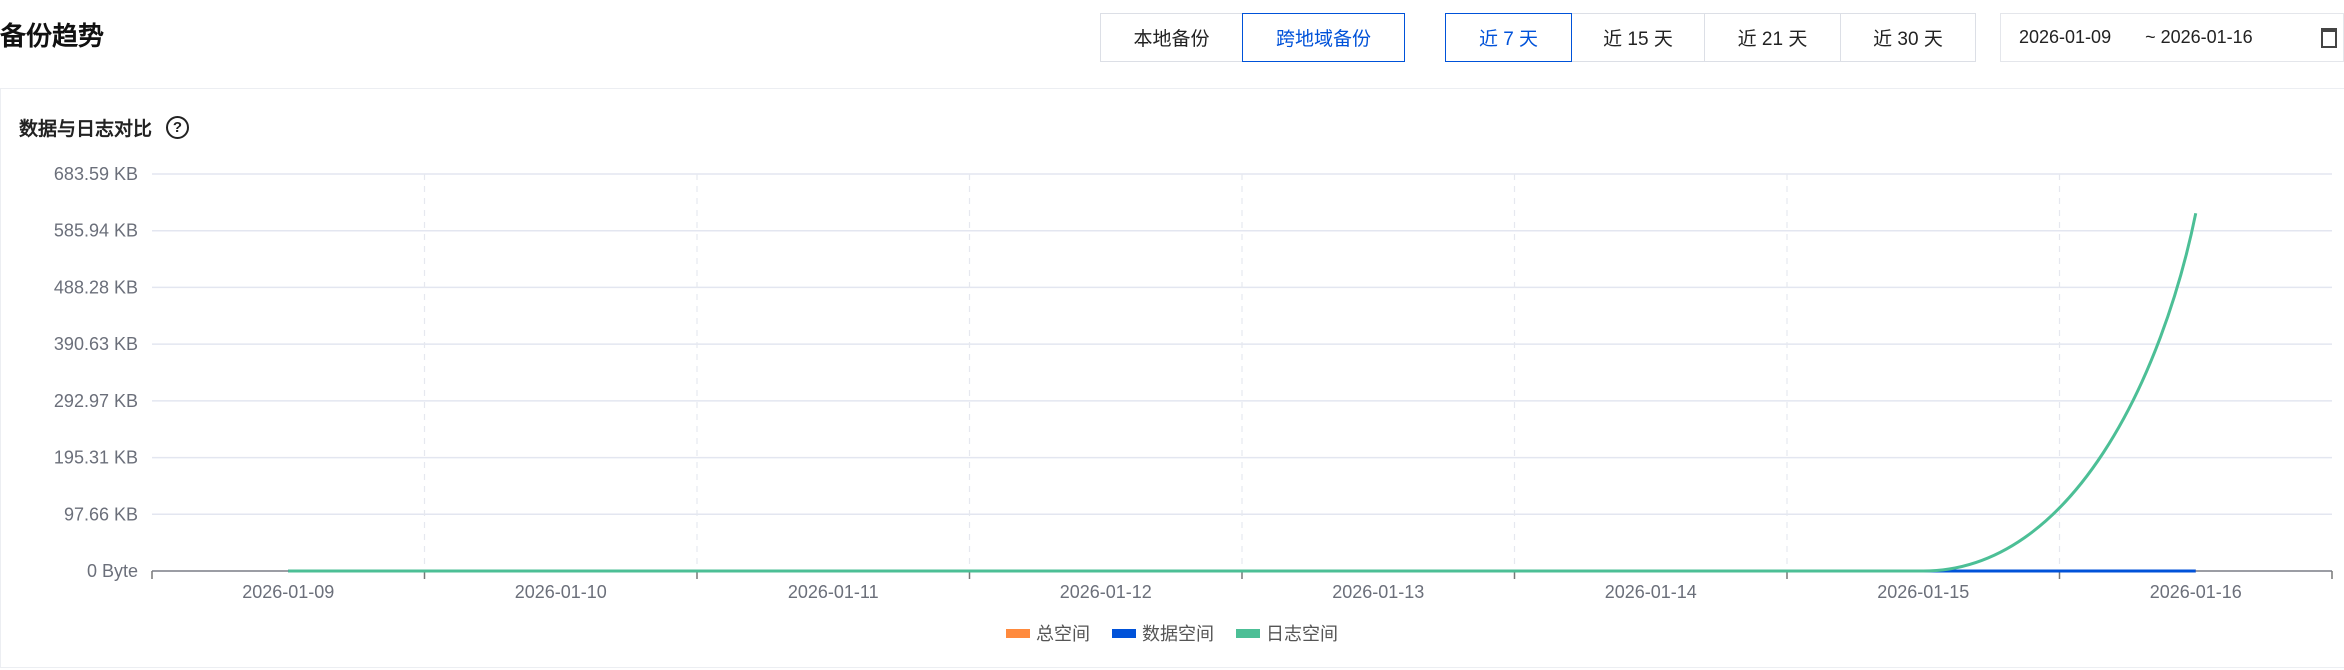  Describe the element at coordinates (2196, 592) in the screenshot. I see `x-tick-label: 2026-01-16` at that location.